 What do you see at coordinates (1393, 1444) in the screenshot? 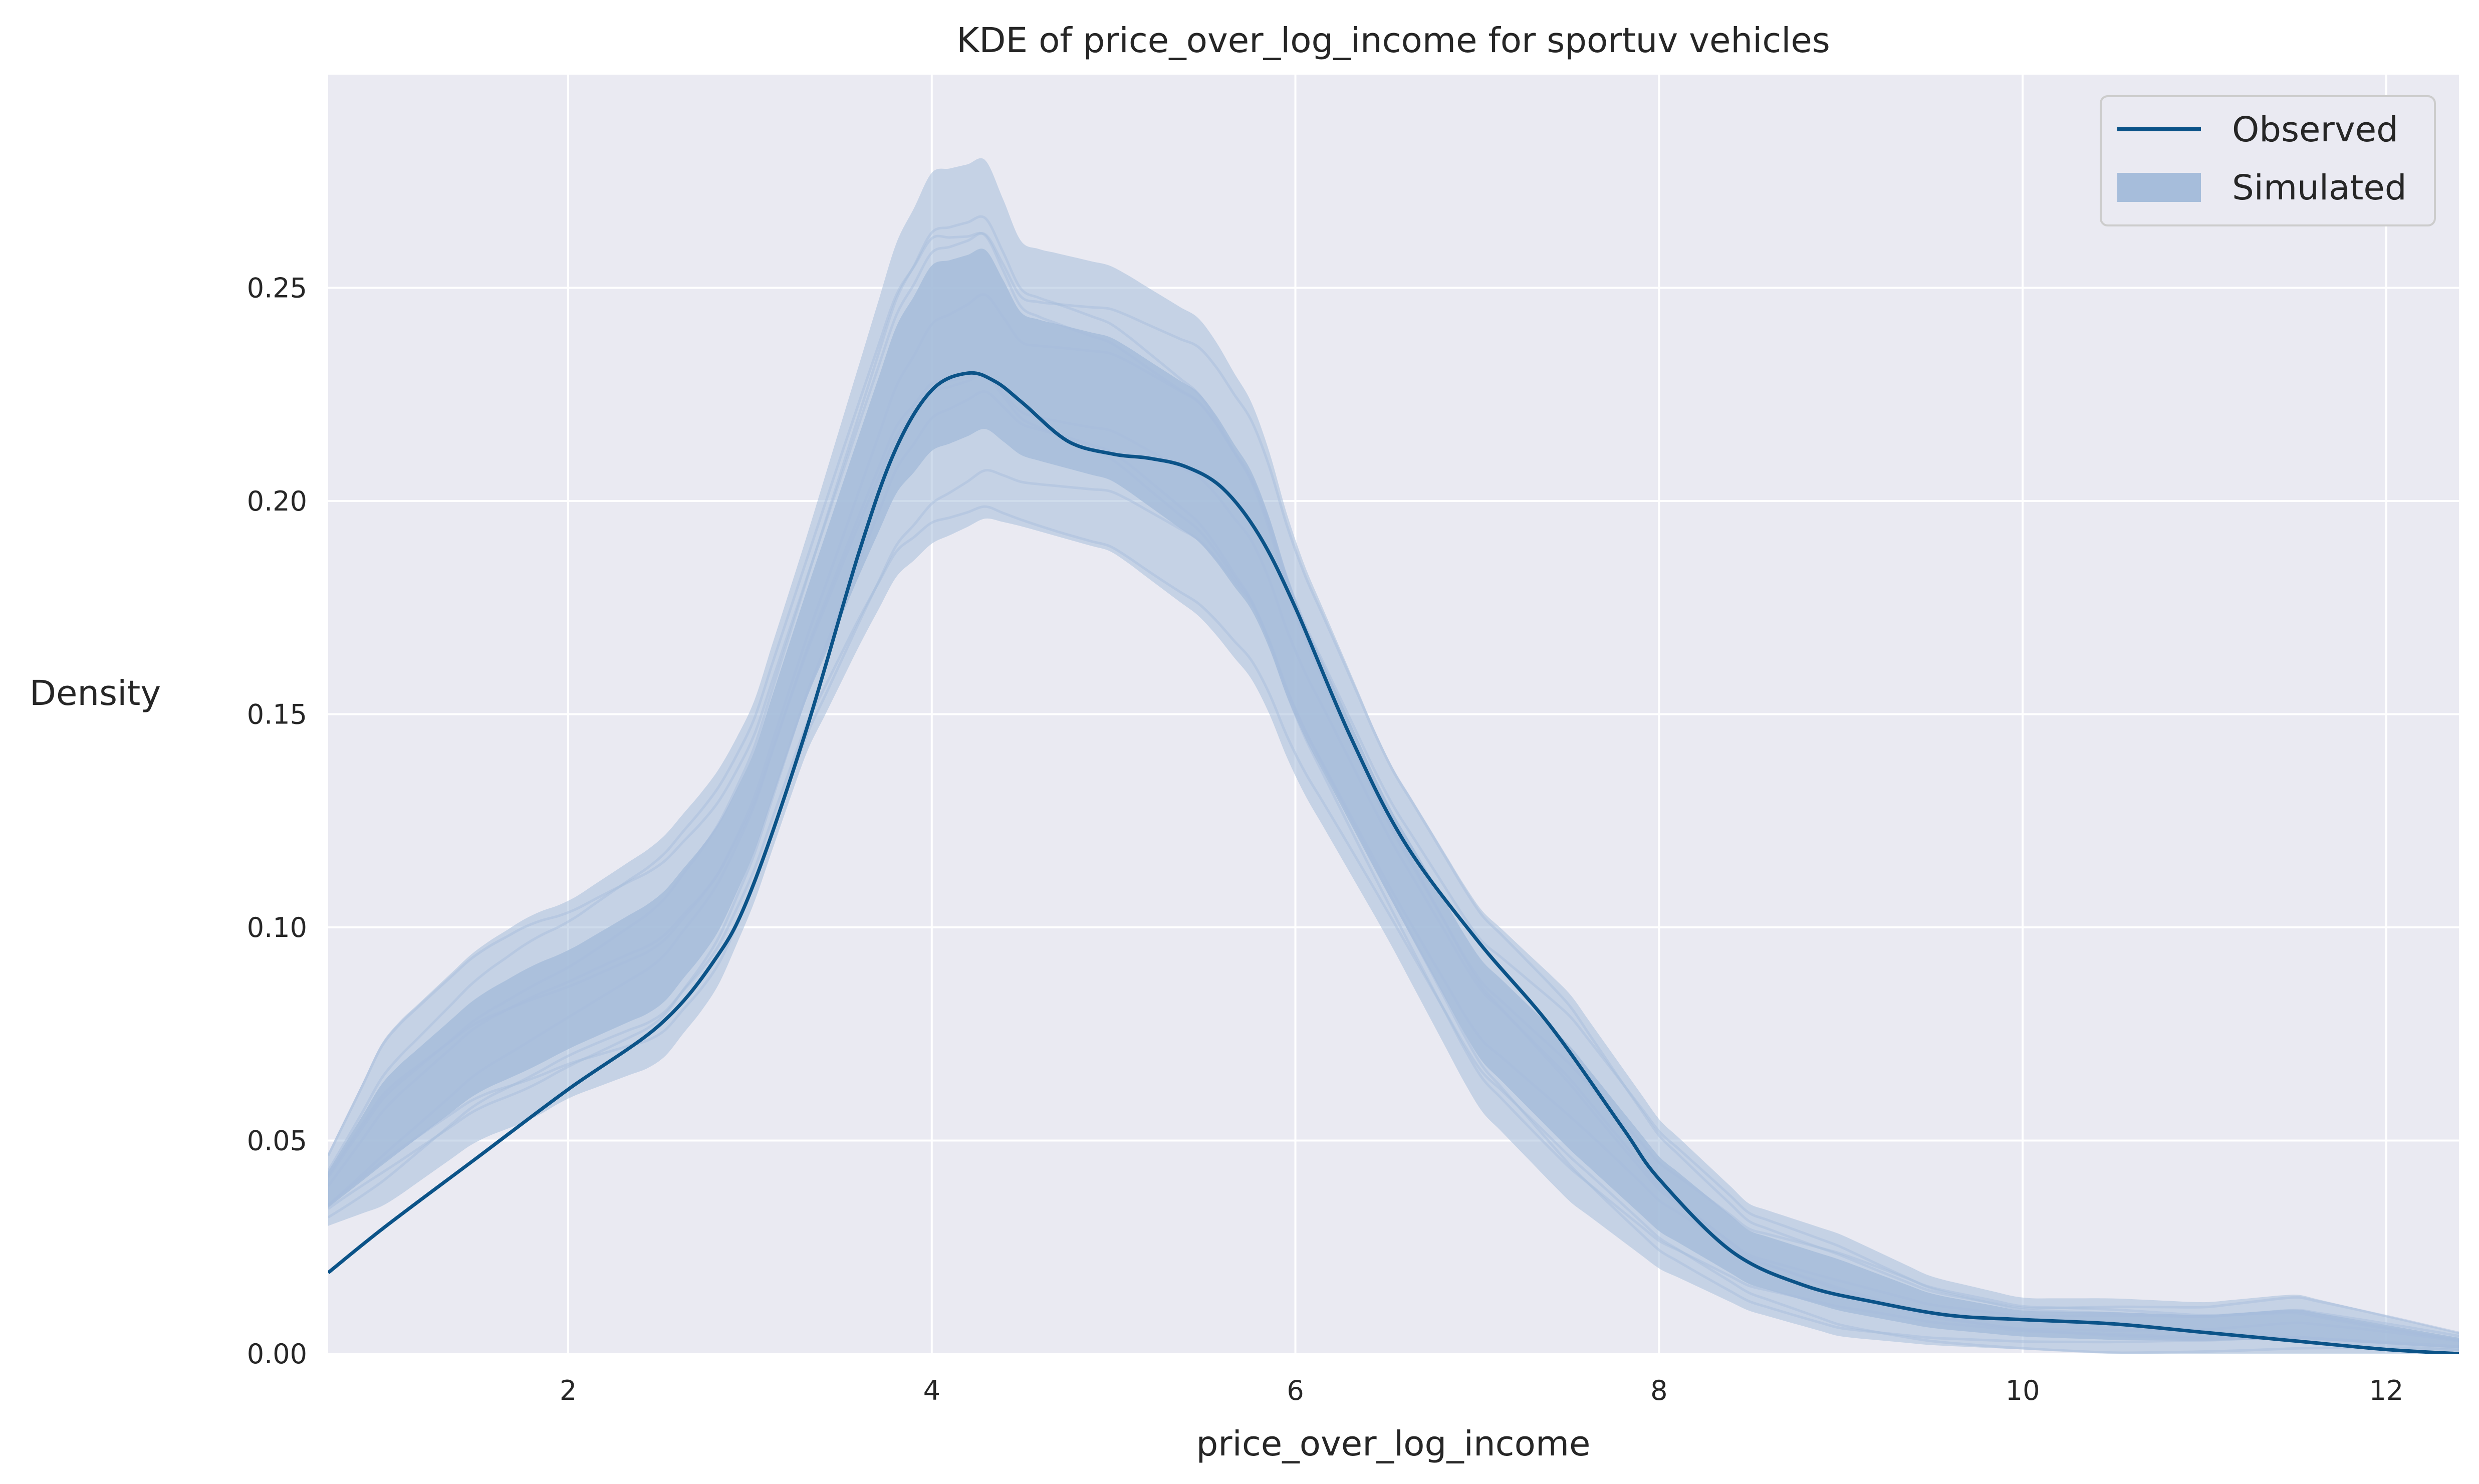
I see `x-axis-label: price_over_log_income` at bounding box center [1393, 1444].